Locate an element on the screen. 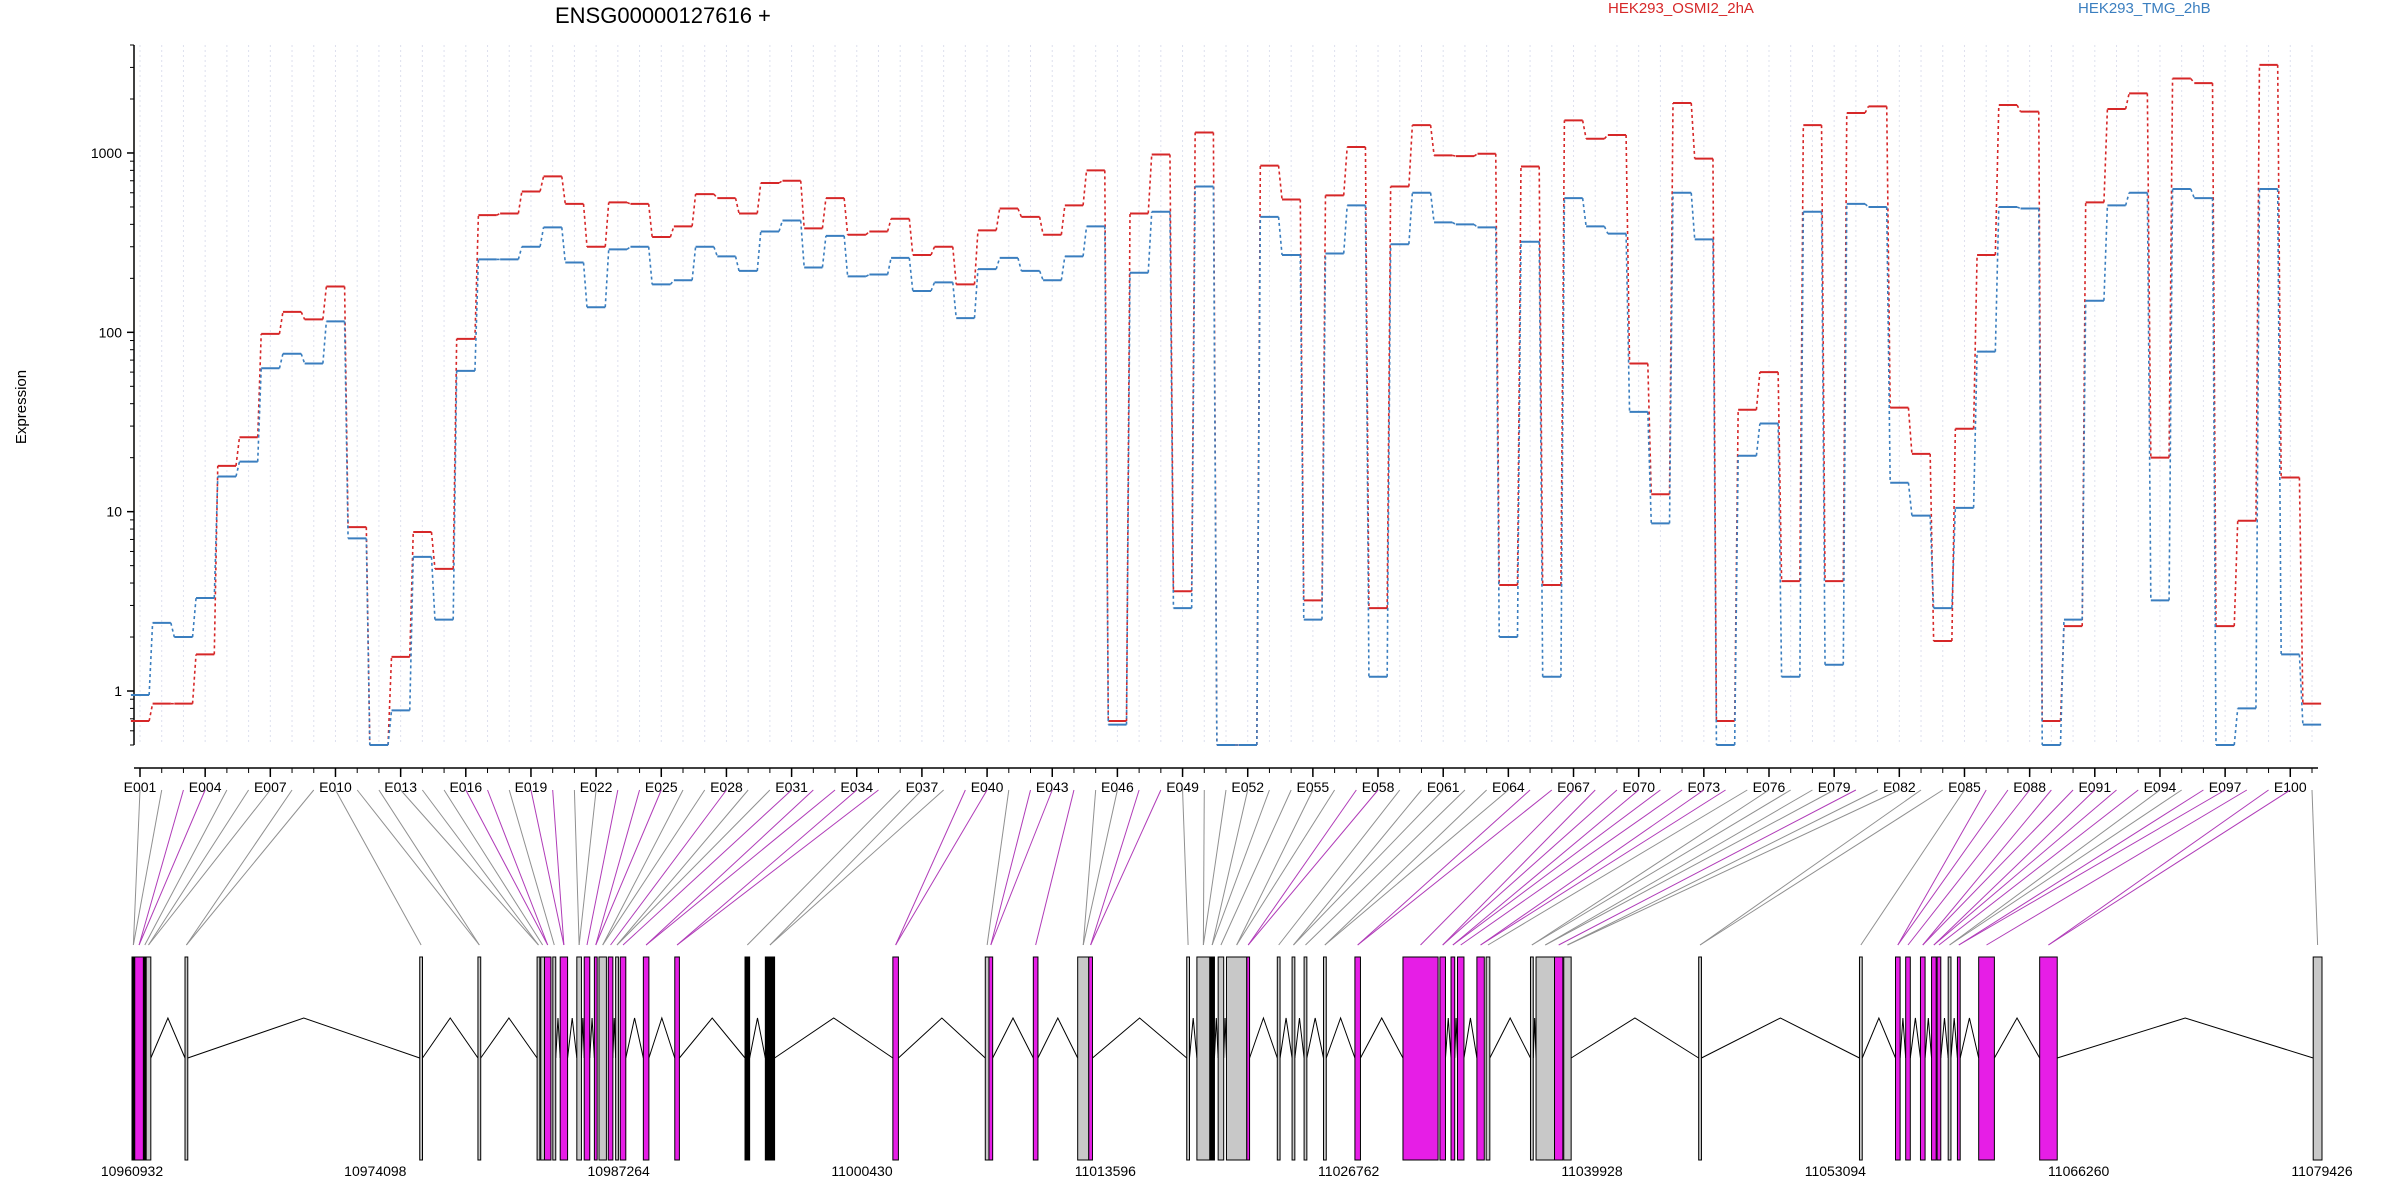 Image resolution: width=2400 pixels, height=1200 pixels. gene-coordinate-label: 11026762 is located at coordinates (1348, 1171).